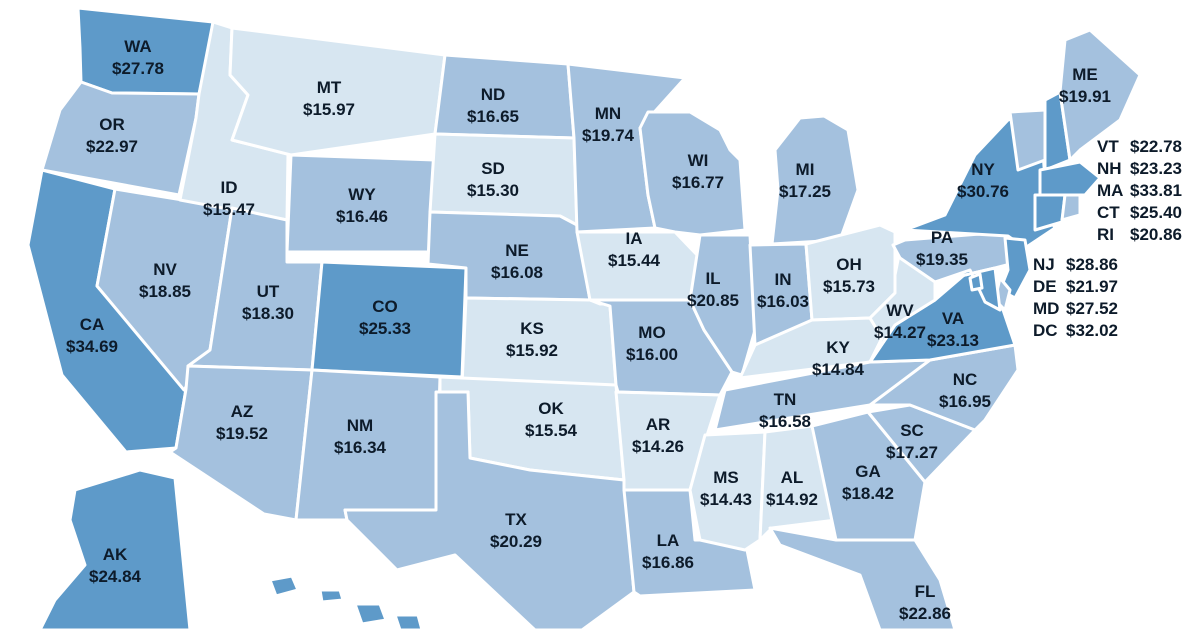 This screenshot has height=630, width=1200. I want to click on label-ar-abbr: AR, so click(658, 424).